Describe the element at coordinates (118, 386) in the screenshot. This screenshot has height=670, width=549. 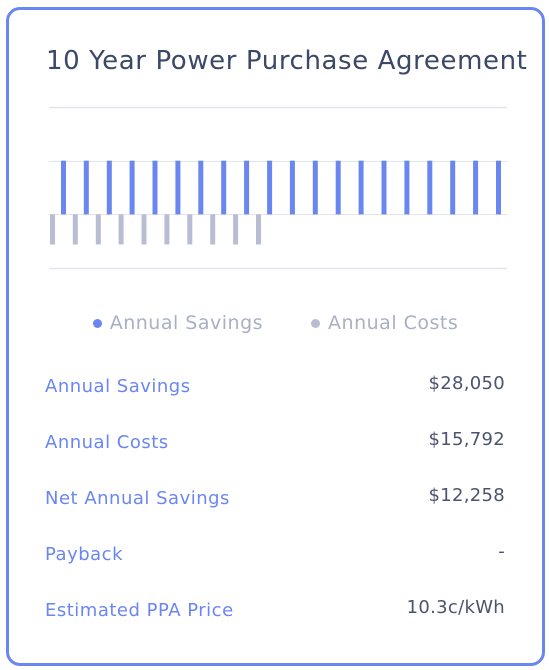
I see `stat-label: Annual Savings` at that location.